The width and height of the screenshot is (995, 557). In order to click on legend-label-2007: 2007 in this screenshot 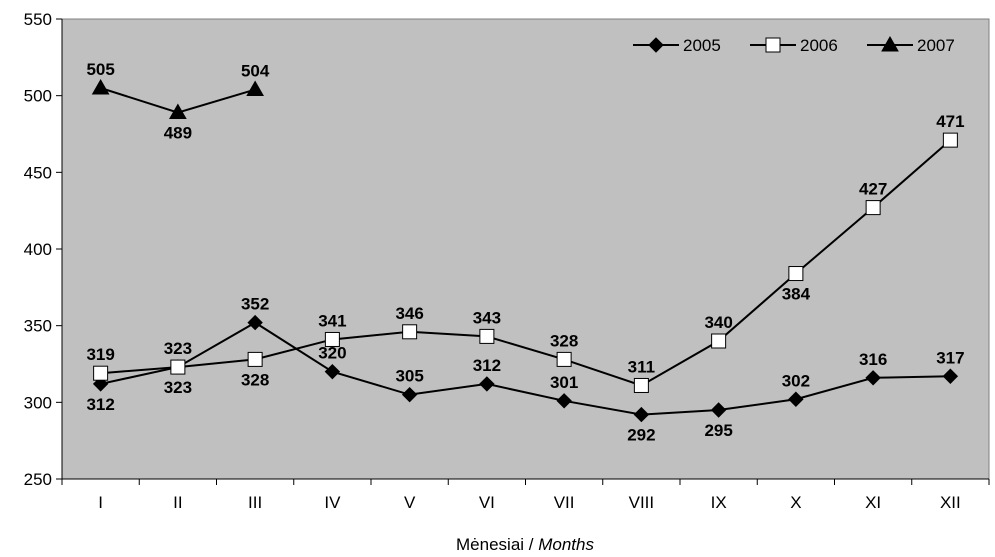, I will do `click(936, 45)`.